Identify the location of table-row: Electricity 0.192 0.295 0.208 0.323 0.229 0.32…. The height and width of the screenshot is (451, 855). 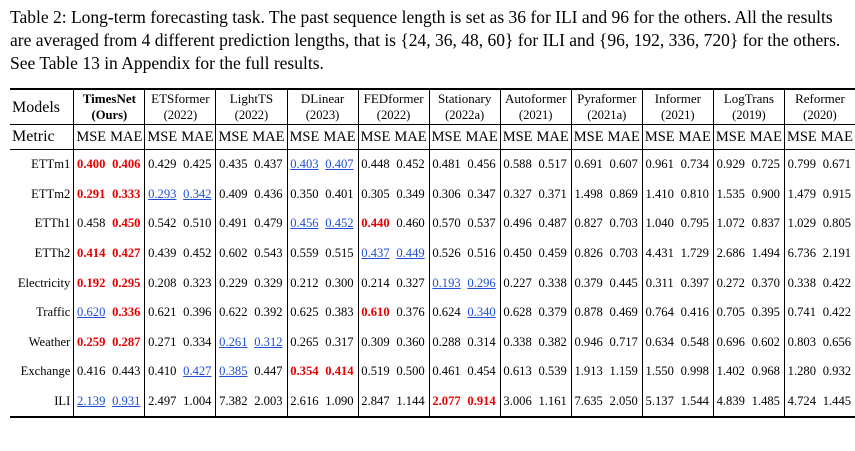
(432, 283).